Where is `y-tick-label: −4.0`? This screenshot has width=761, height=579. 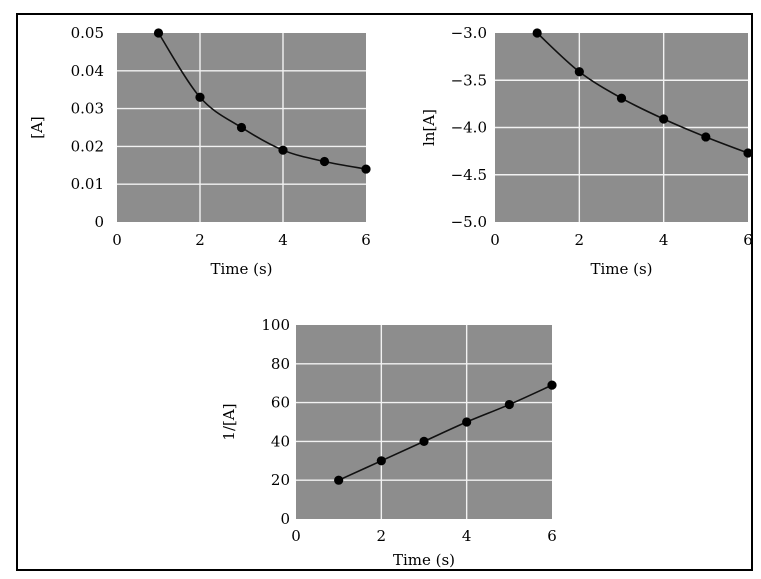
y-tick-label: −4.0 is located at coordinates (469, 128).